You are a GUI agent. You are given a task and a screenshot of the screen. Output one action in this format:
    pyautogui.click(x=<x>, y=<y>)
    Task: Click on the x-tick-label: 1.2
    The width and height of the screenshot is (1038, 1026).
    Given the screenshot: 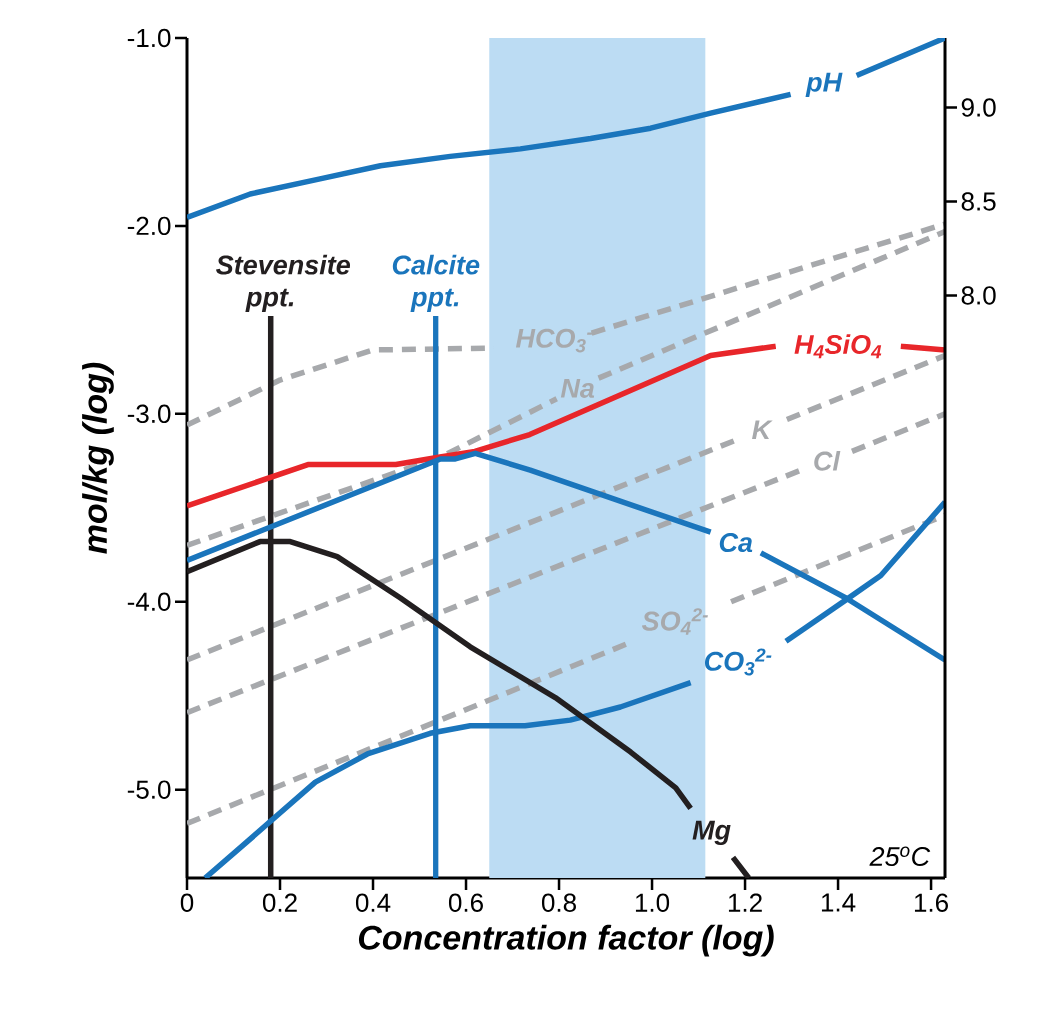 What is the action you would take?
    pyautogui.click(x=745, y=902)
    